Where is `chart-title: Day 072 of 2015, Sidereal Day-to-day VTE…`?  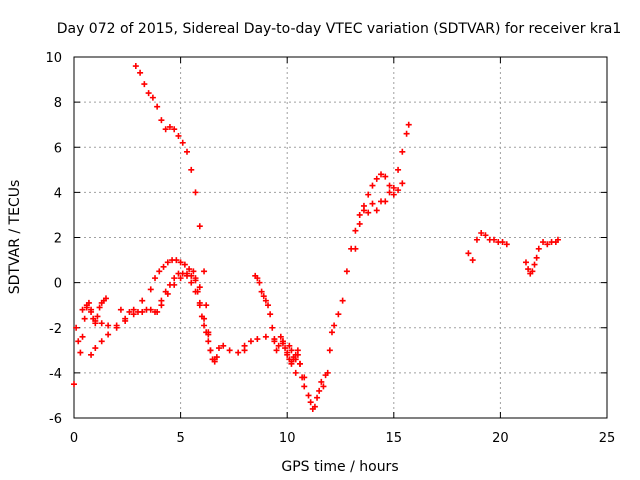 chart-title: Day 072 of 2015, Sidereal Day-to-day VTE… is located at coordinates (339, 29).